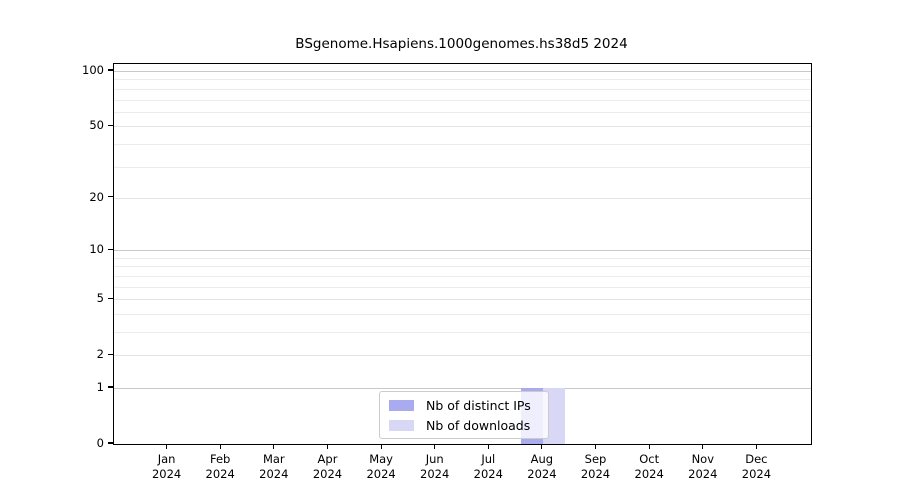 This screenshot has width=900, height=500. I want to click on y-tick-label: 50, so click(96, 125).